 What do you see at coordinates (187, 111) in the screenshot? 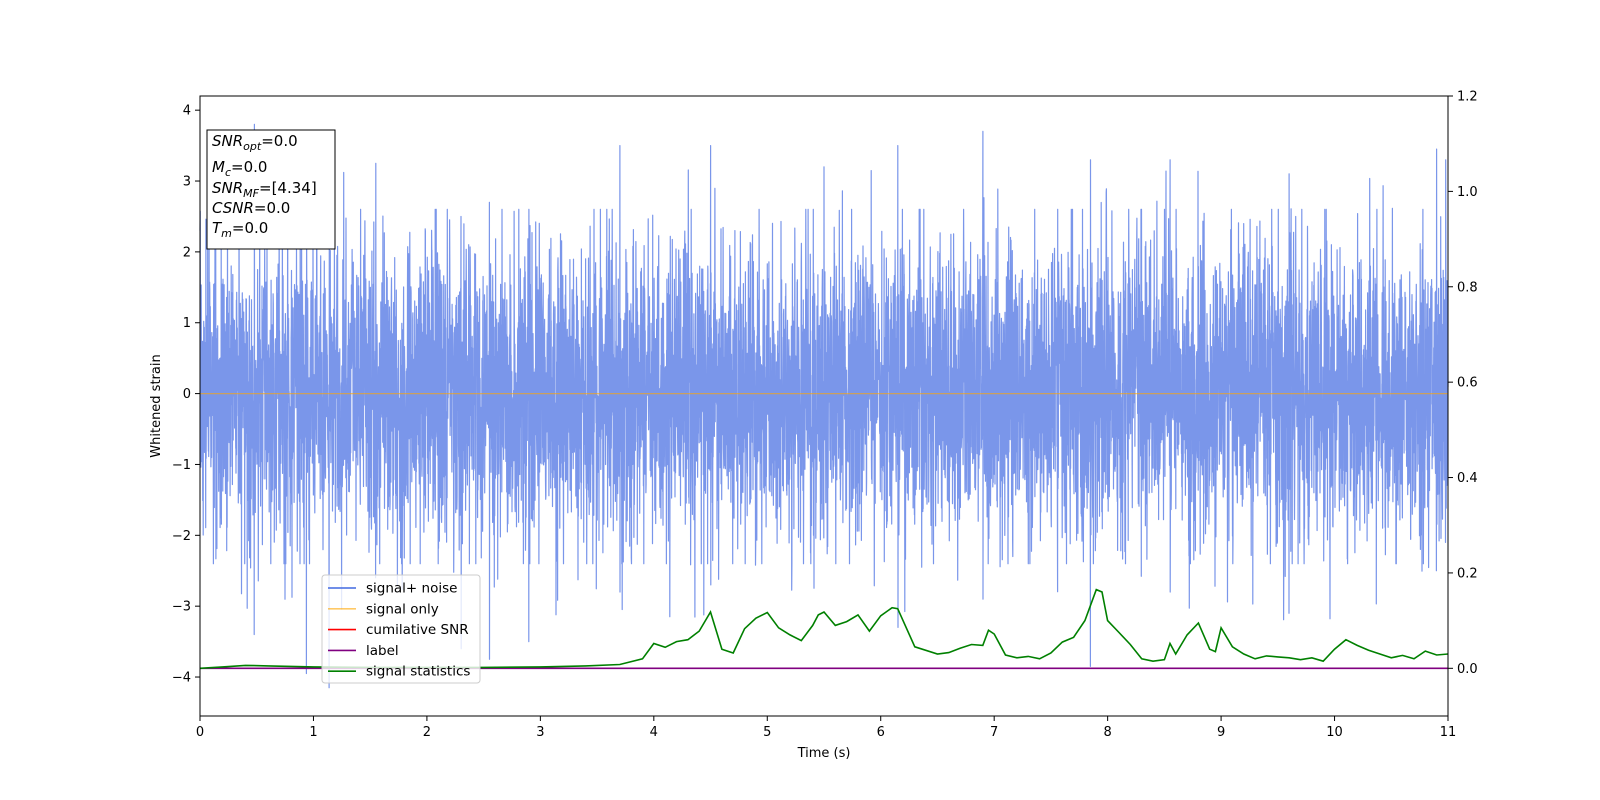
I see `y-tick-label: 4` at bounding box center [187, 111].